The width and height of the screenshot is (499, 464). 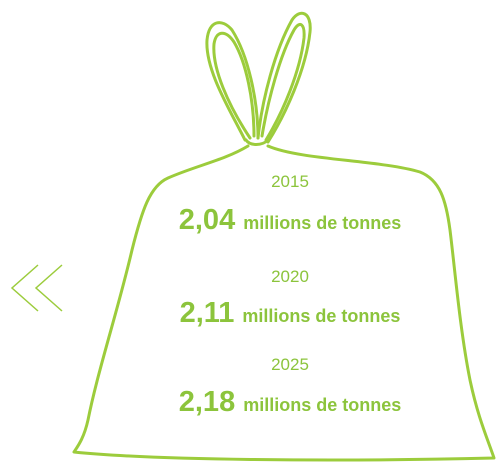 I want to click on right-handle-inner, so click(x=283, y=82).